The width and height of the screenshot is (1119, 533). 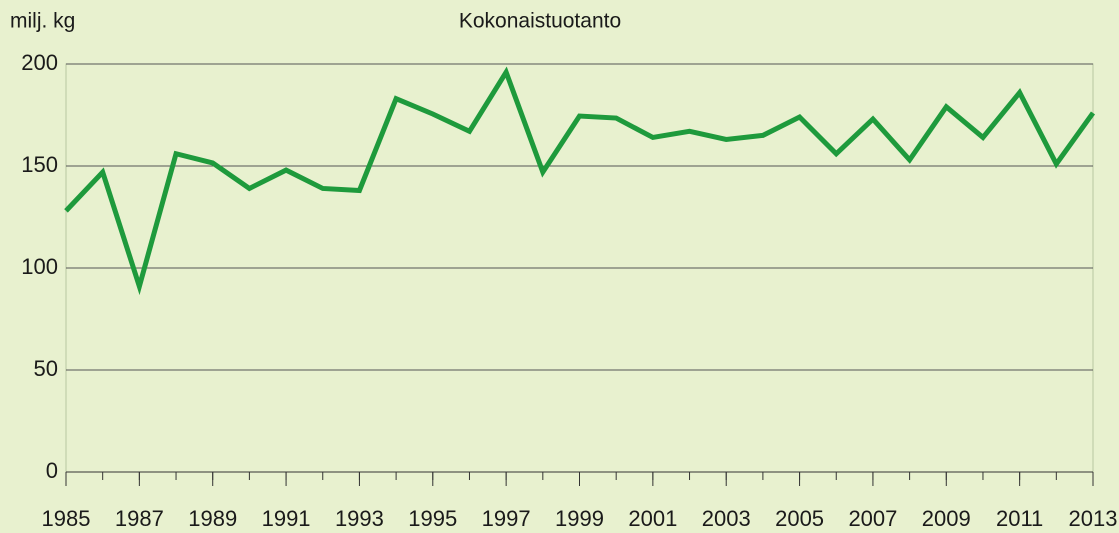 I want to click on x-tick-label: 2001, so click(x=652, y=518).